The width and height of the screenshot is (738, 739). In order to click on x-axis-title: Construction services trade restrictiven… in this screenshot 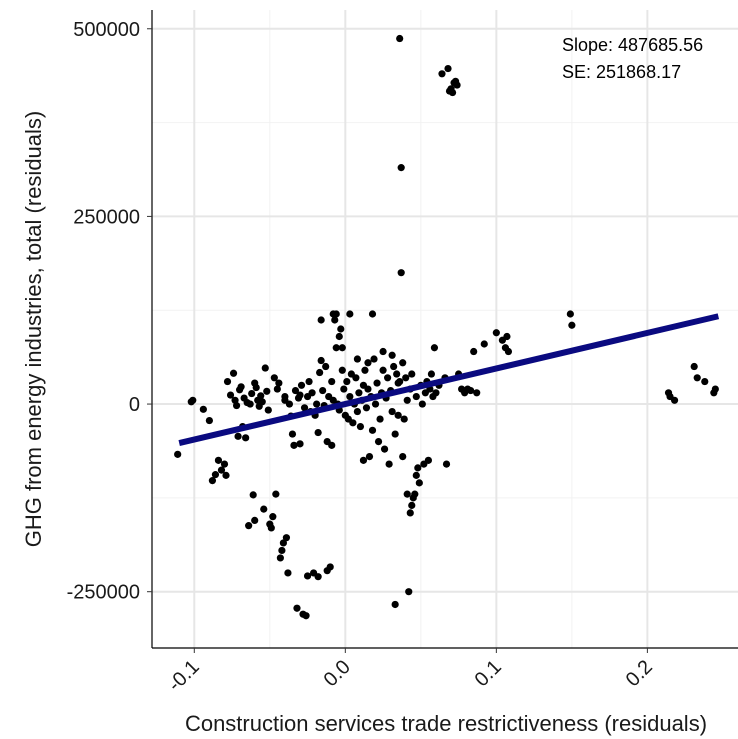, I will do `click(446, 723)`.